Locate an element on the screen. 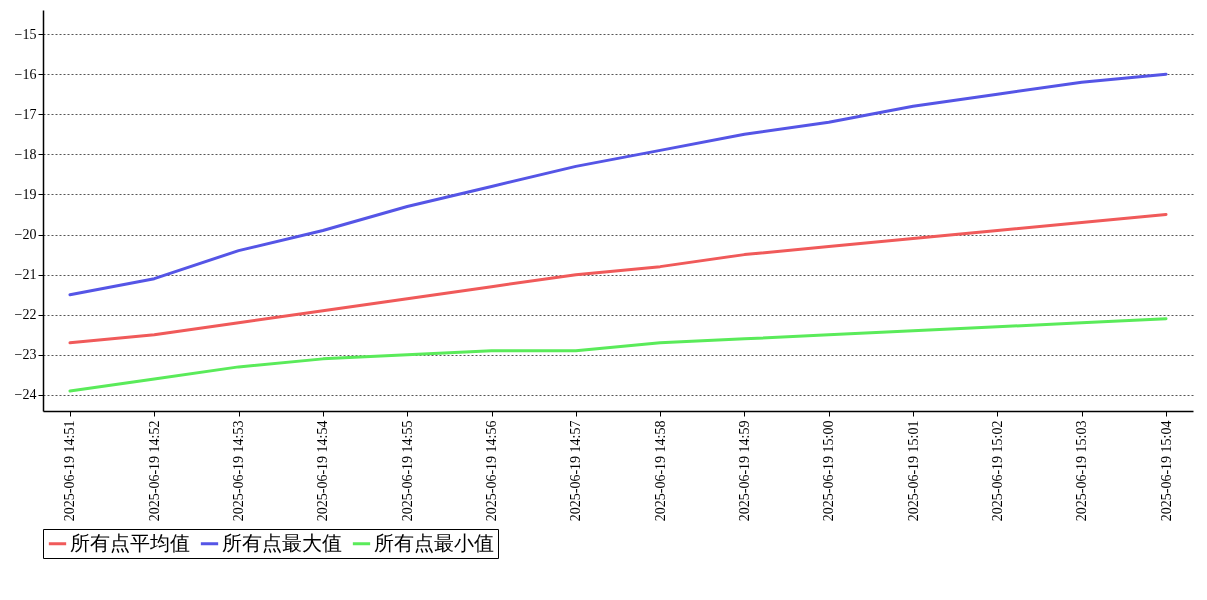  y-tick-label: −15 is located at coordinates (25, 34).